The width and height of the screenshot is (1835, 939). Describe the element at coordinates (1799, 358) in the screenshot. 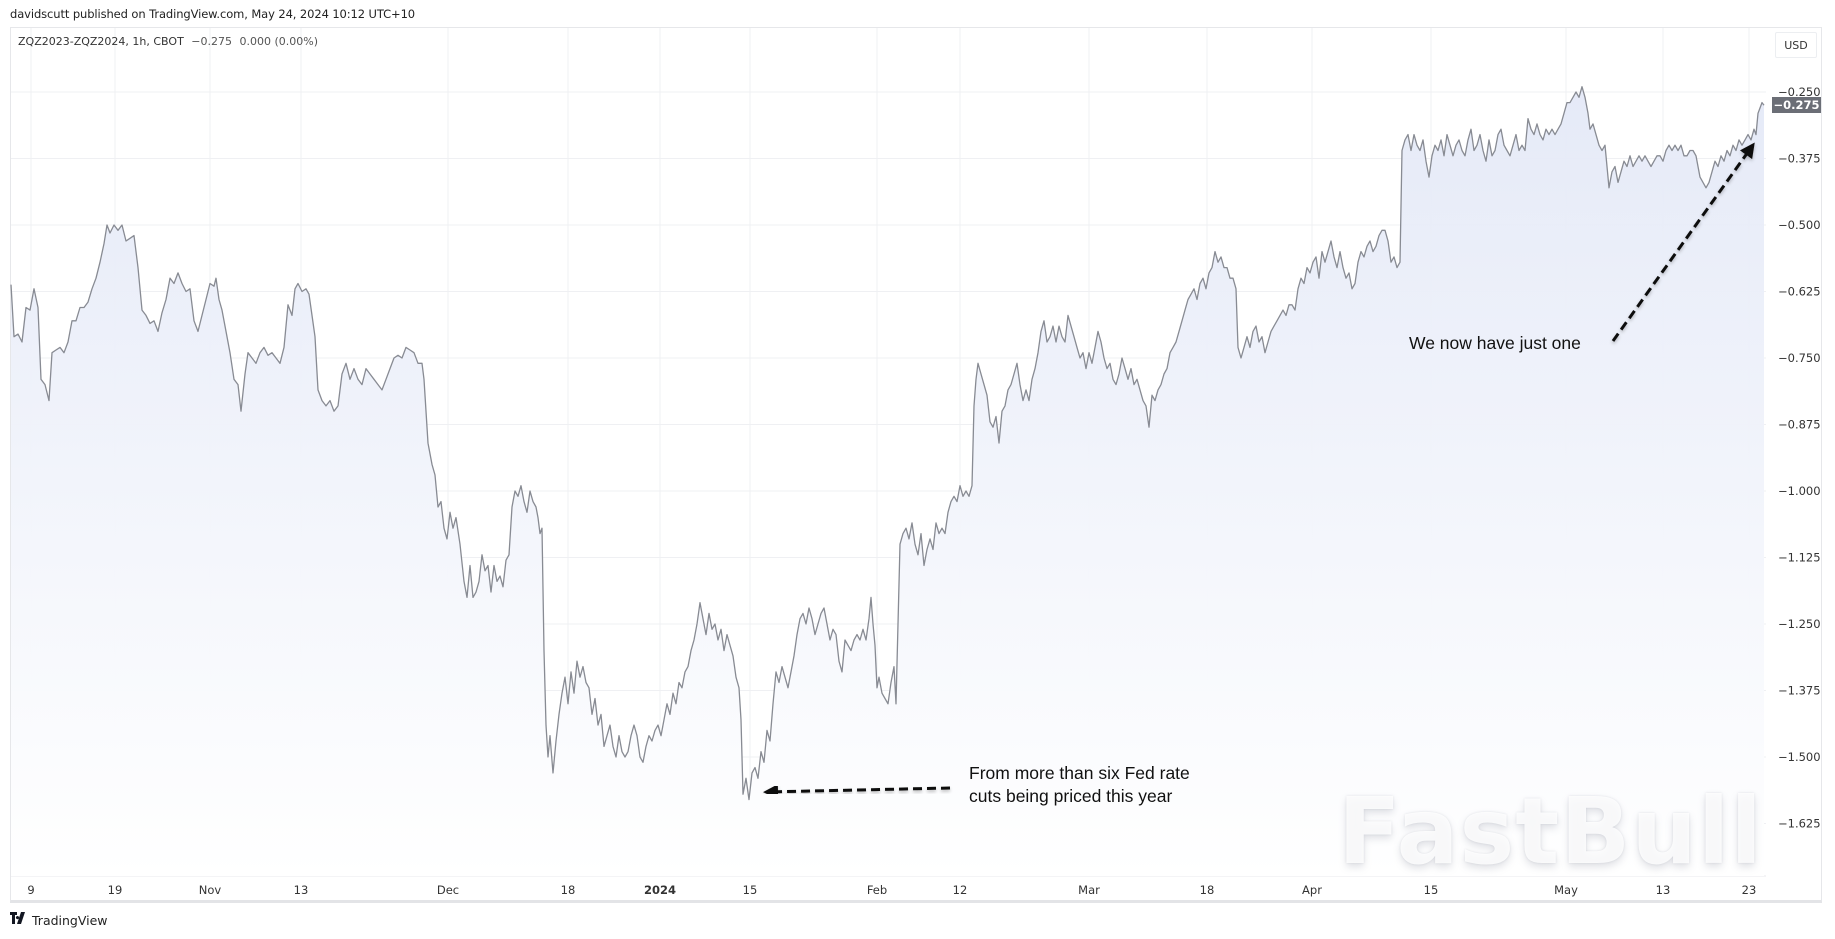

I see `price-axis-label: −0.750` at that location.